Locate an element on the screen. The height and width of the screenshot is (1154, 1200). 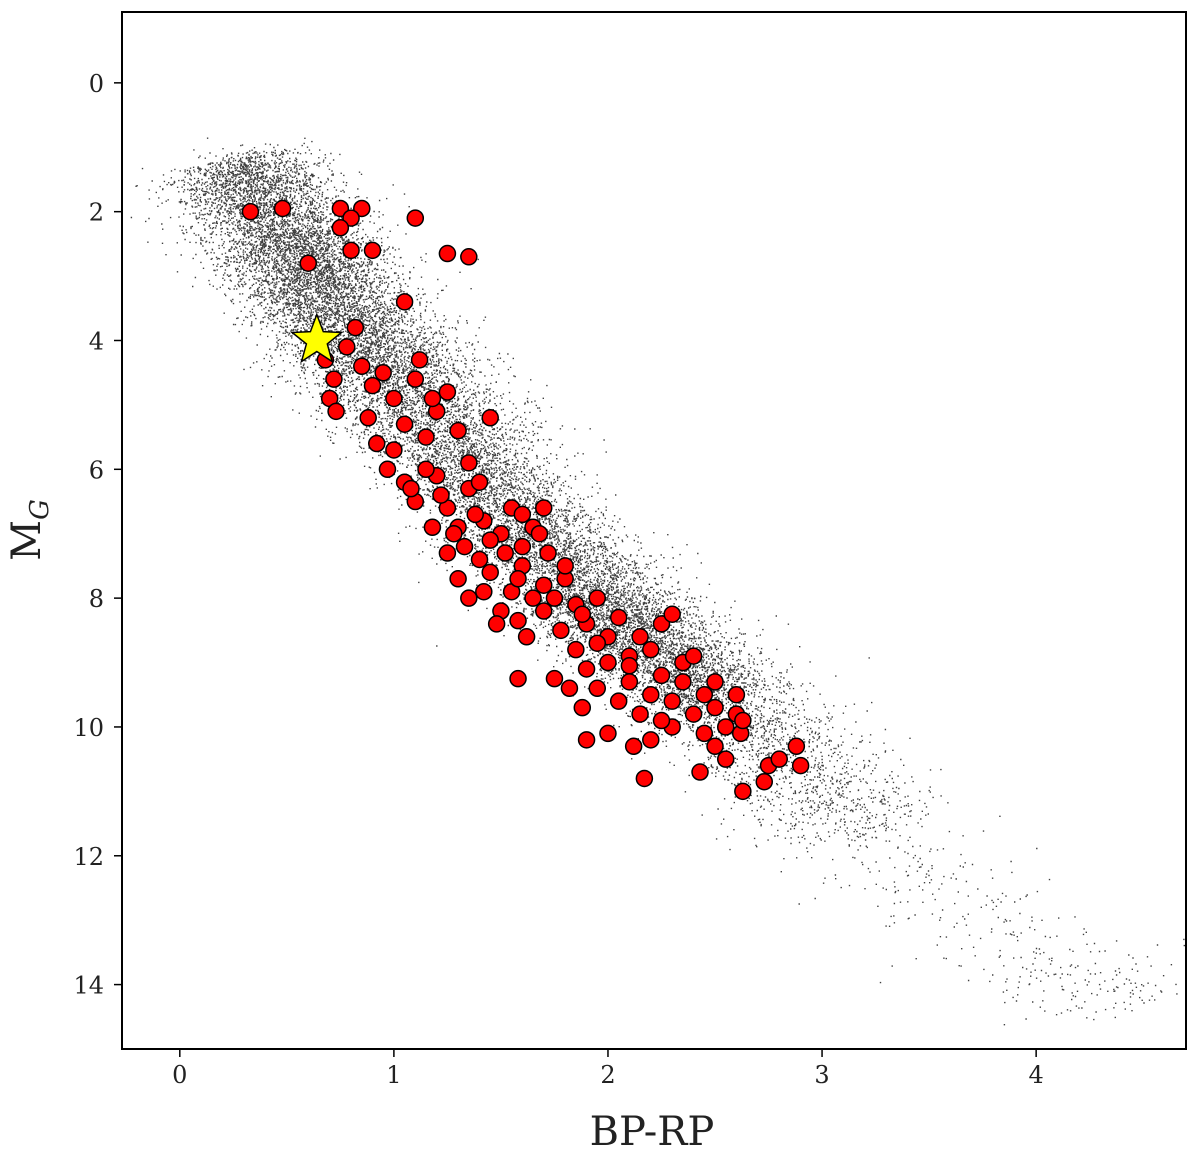
y-tick-label: 4 is located at coordinates (96, 341).